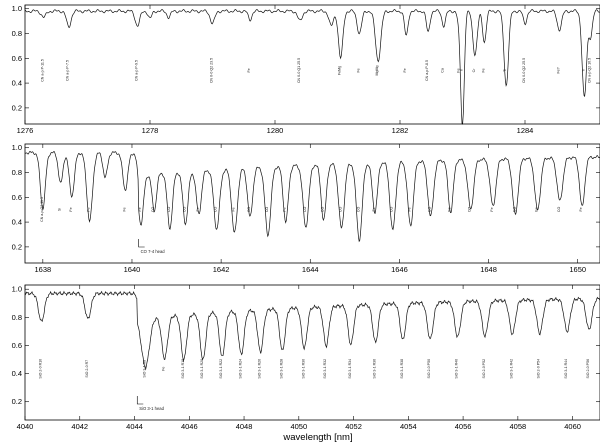 The width and height of the screenshot is (600, 444). Describe the element at coordinates (400, 130) in the screenshot. I see `x-tick-label: 1282` at that location.